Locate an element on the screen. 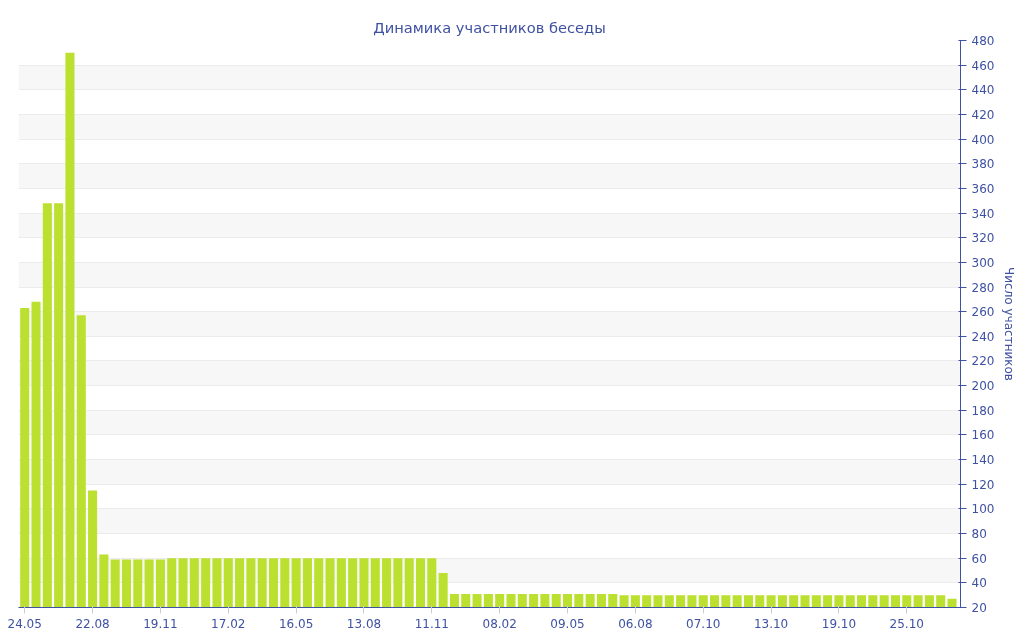 This screenshot has height=640, width=1024. x-tick-label: 19.10 is located at coordinates (839, 623).